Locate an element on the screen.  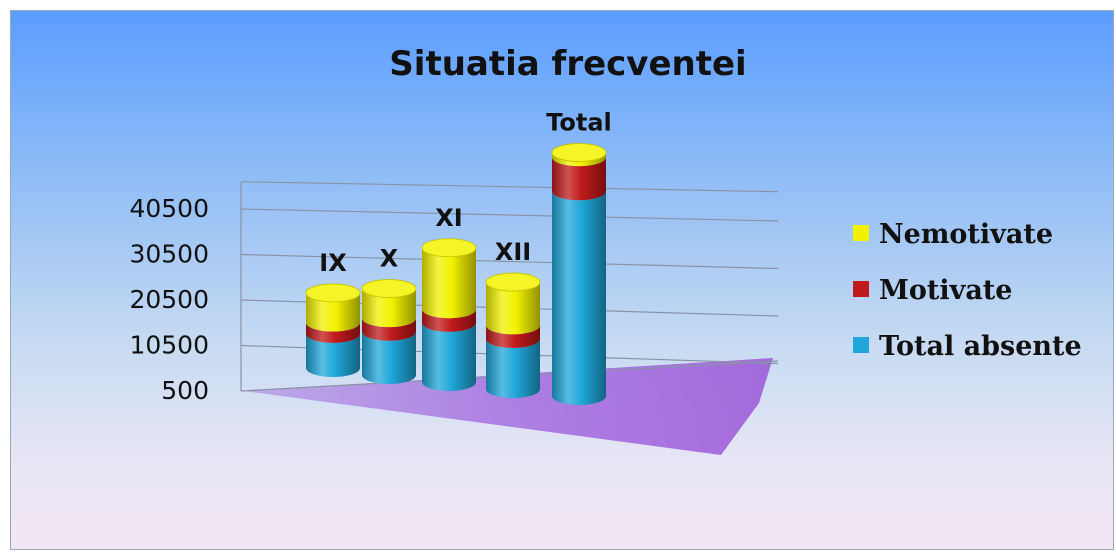
bars-layer is located at coordinates (456, 274).